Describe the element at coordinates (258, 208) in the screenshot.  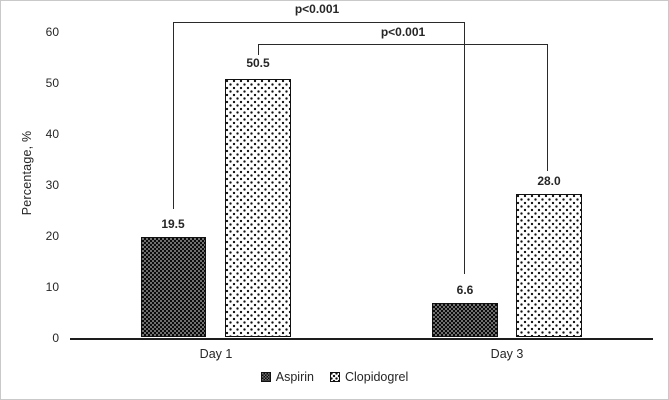
I see `bar-clopidogrel-day1` at that location.